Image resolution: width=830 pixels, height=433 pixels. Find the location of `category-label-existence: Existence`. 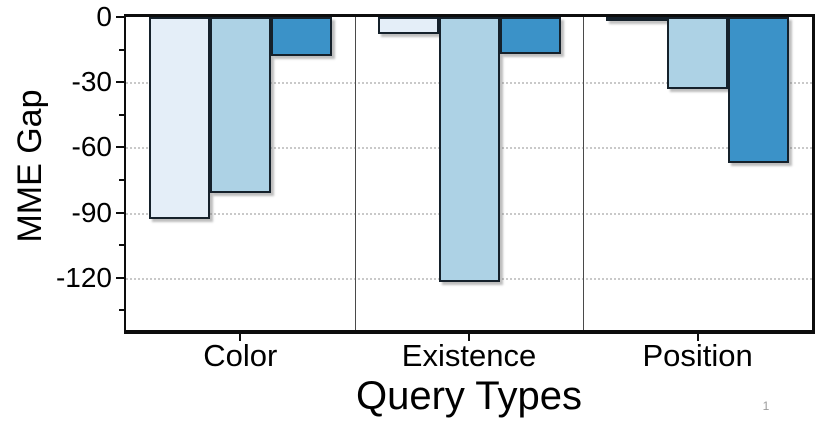

category-label-existence: Existence is located at coordinates (469, 355).